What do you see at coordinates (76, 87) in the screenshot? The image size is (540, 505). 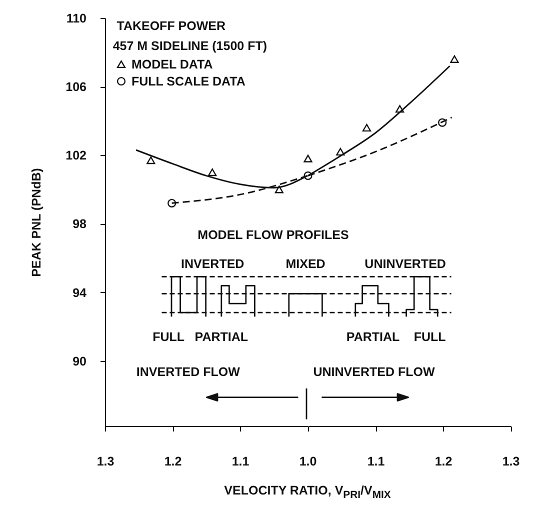 I see `y-tick-label: 106` at bounding box center [76, 87].